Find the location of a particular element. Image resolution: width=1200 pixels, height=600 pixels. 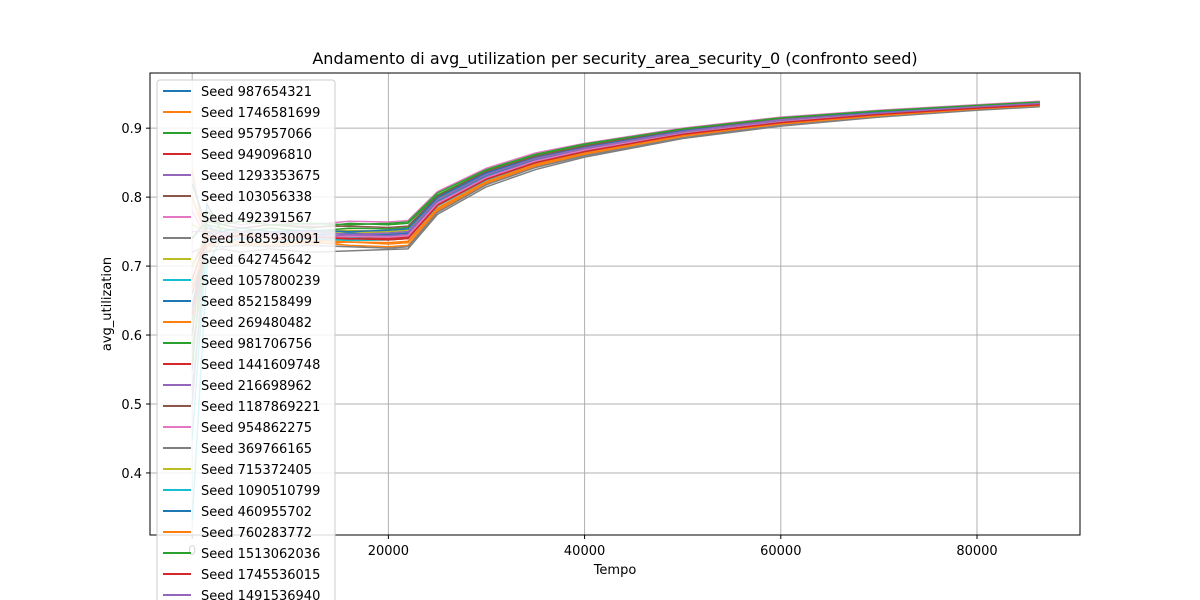

legend-entry: Seed 642745642 is located at coordinates (256, 260).